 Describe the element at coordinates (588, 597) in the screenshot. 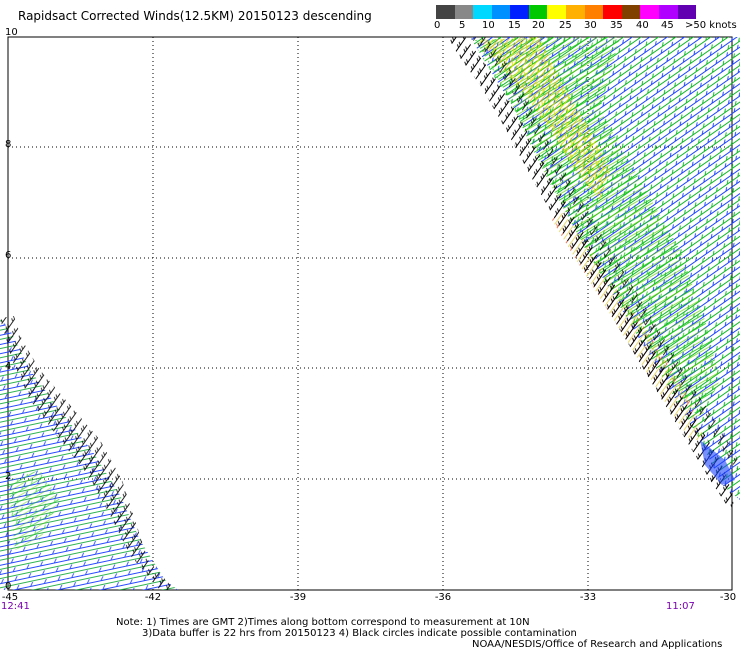

I see `lon-label: -33` at that location.